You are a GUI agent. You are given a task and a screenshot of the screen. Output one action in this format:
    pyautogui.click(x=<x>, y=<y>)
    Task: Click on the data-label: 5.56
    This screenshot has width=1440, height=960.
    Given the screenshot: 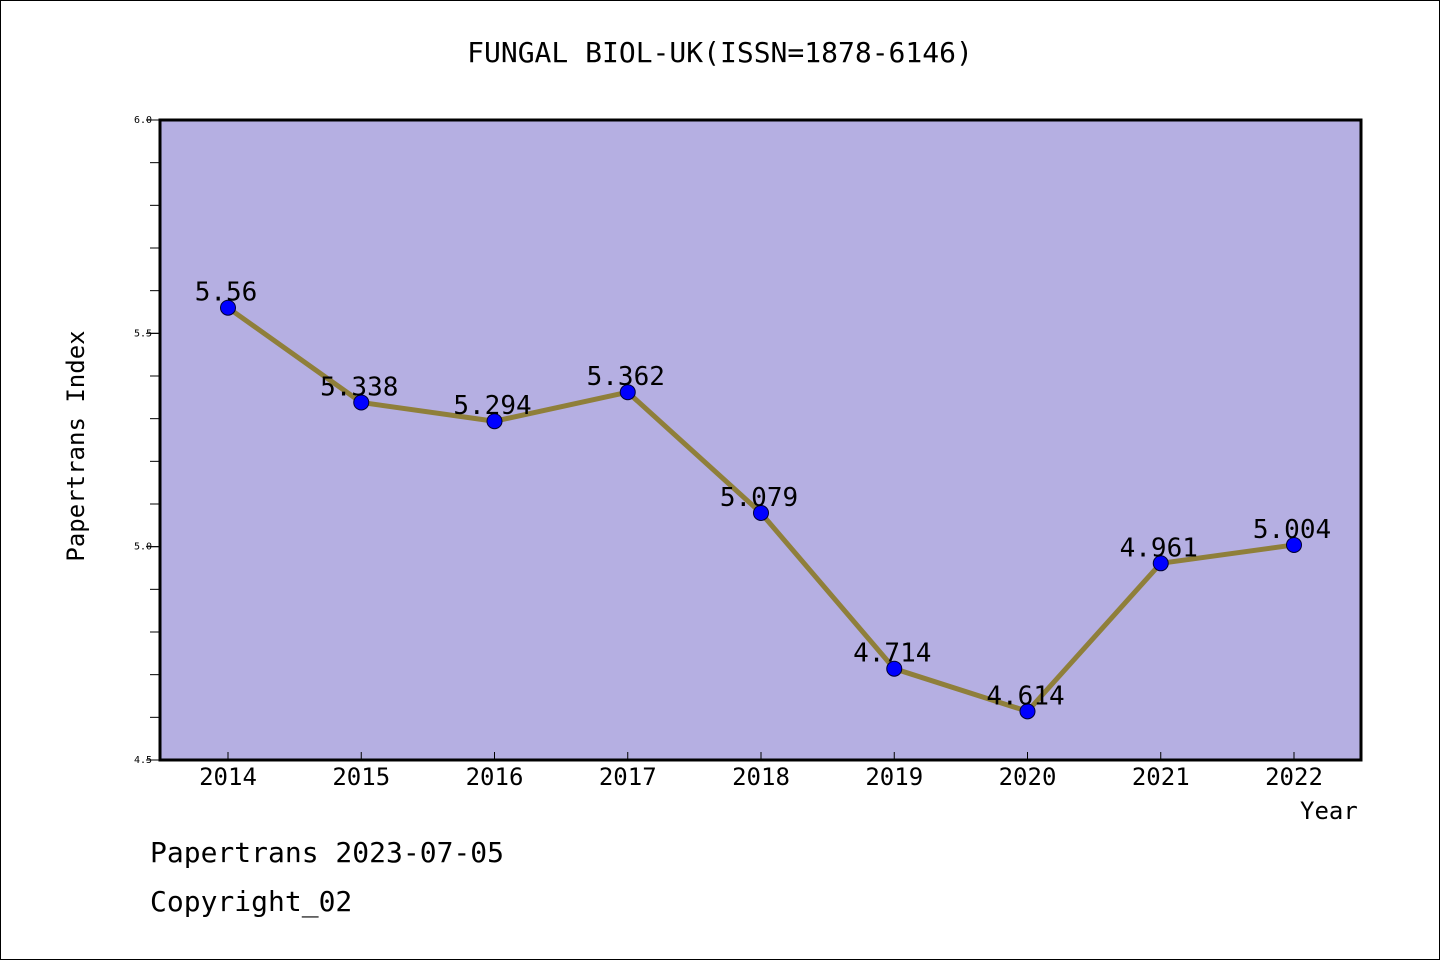 What is the action you would take?
    pyautogui.click(x=226, y=293)
    